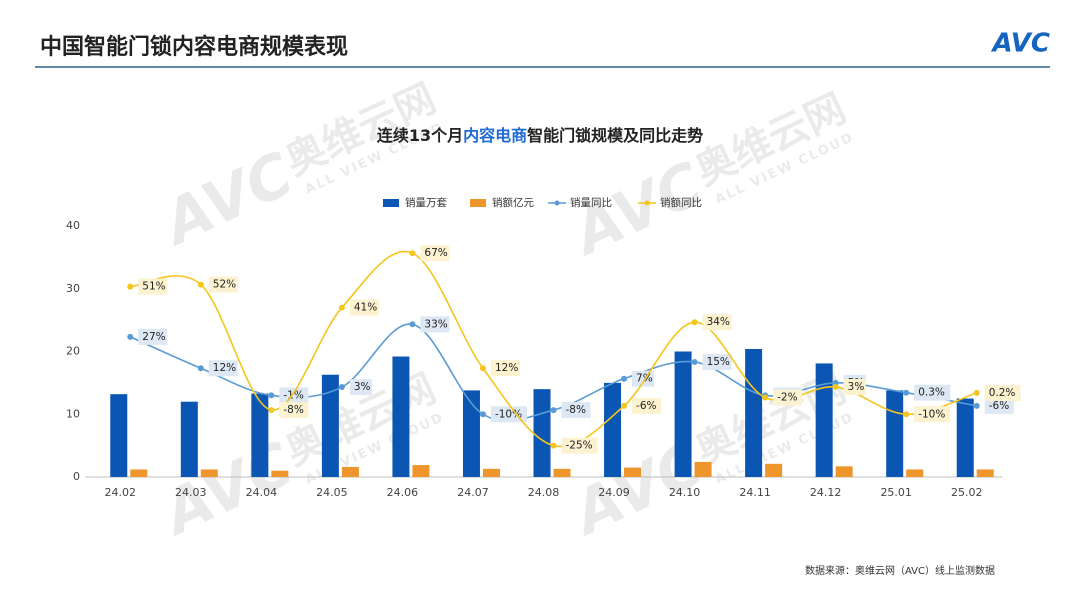 This screenshot has height=608, width=1080. I want to click on logo: AVC, so click(1020, 44).